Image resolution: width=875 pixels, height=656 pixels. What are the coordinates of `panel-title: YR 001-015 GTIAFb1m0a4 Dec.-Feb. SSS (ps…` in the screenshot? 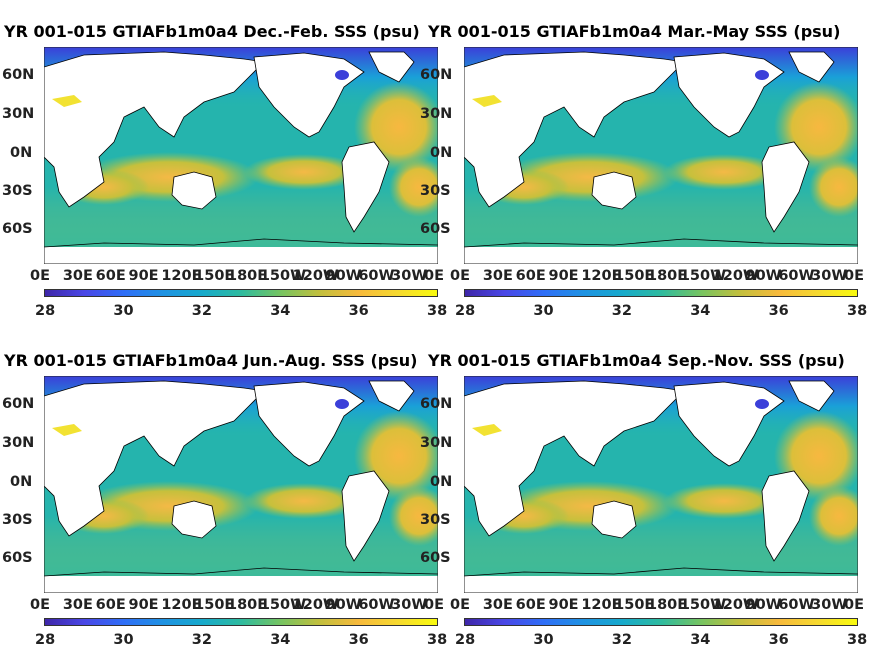 It's located at (212, 31).